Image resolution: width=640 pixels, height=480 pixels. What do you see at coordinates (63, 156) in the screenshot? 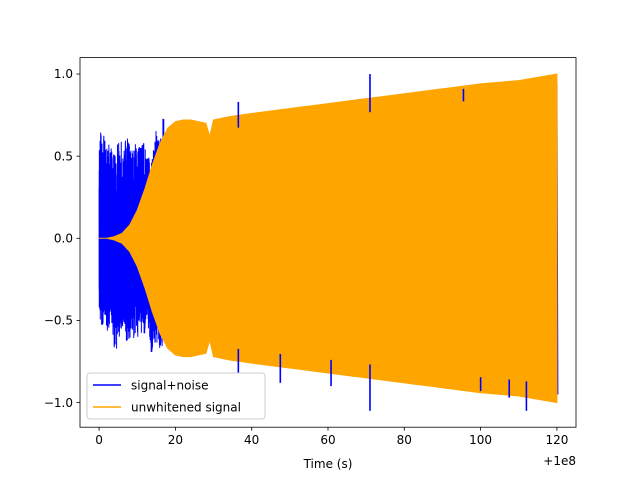
I see `y-tick-label: 0.5` at bounding box center [63, 156].